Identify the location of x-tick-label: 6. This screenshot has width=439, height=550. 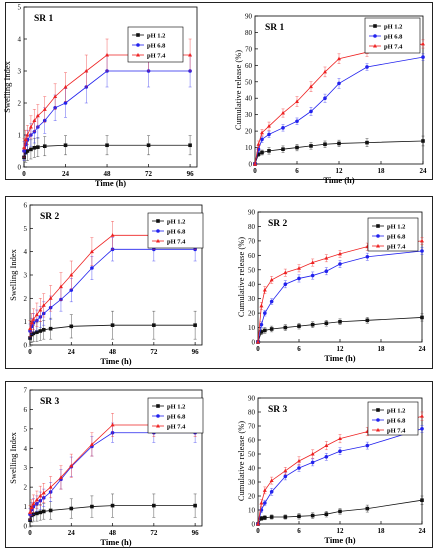
(299, 349).